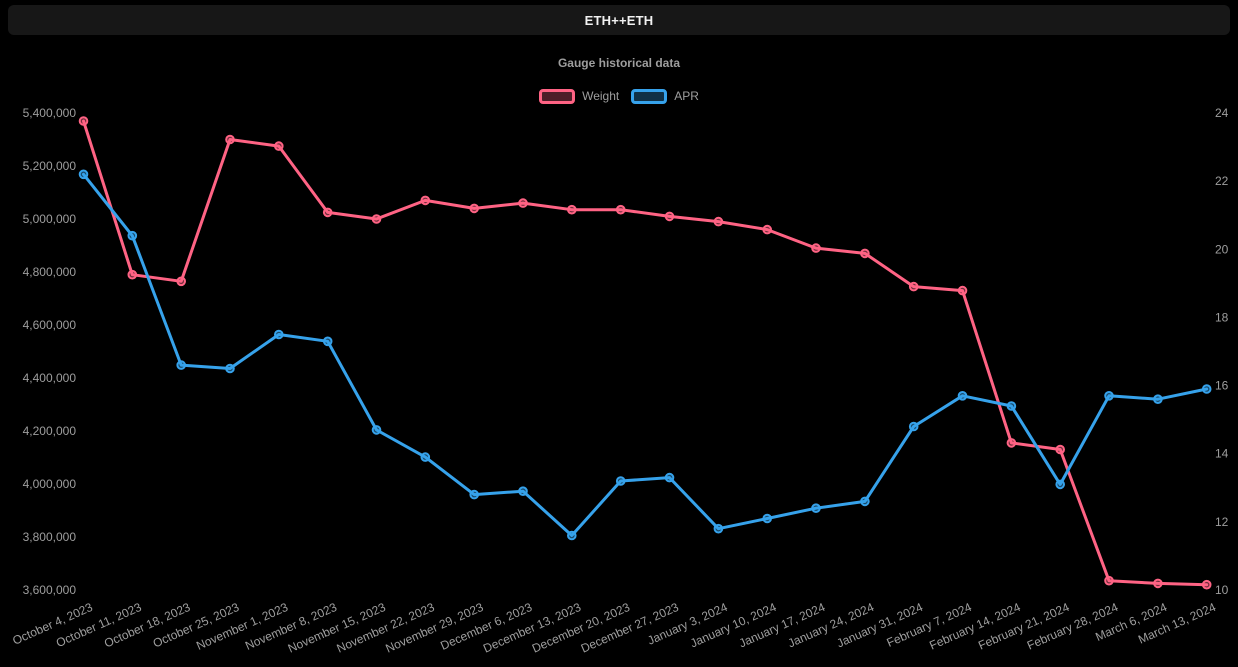  What do you see at coordinates (50, 325) in the screenshot?
I see `left-axis-tick: 4,600,000` at bounding box center [50, 325].